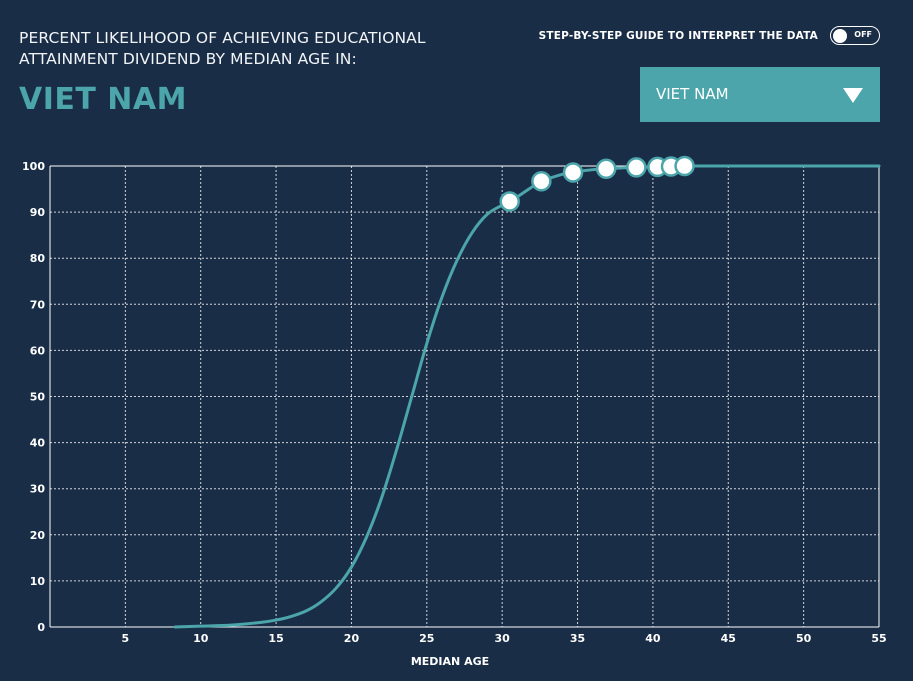 The image size is (913, 681). Describe the element at coordinates (33, 166) in the screenshot. I see `y-tick-label: 100` at that location.